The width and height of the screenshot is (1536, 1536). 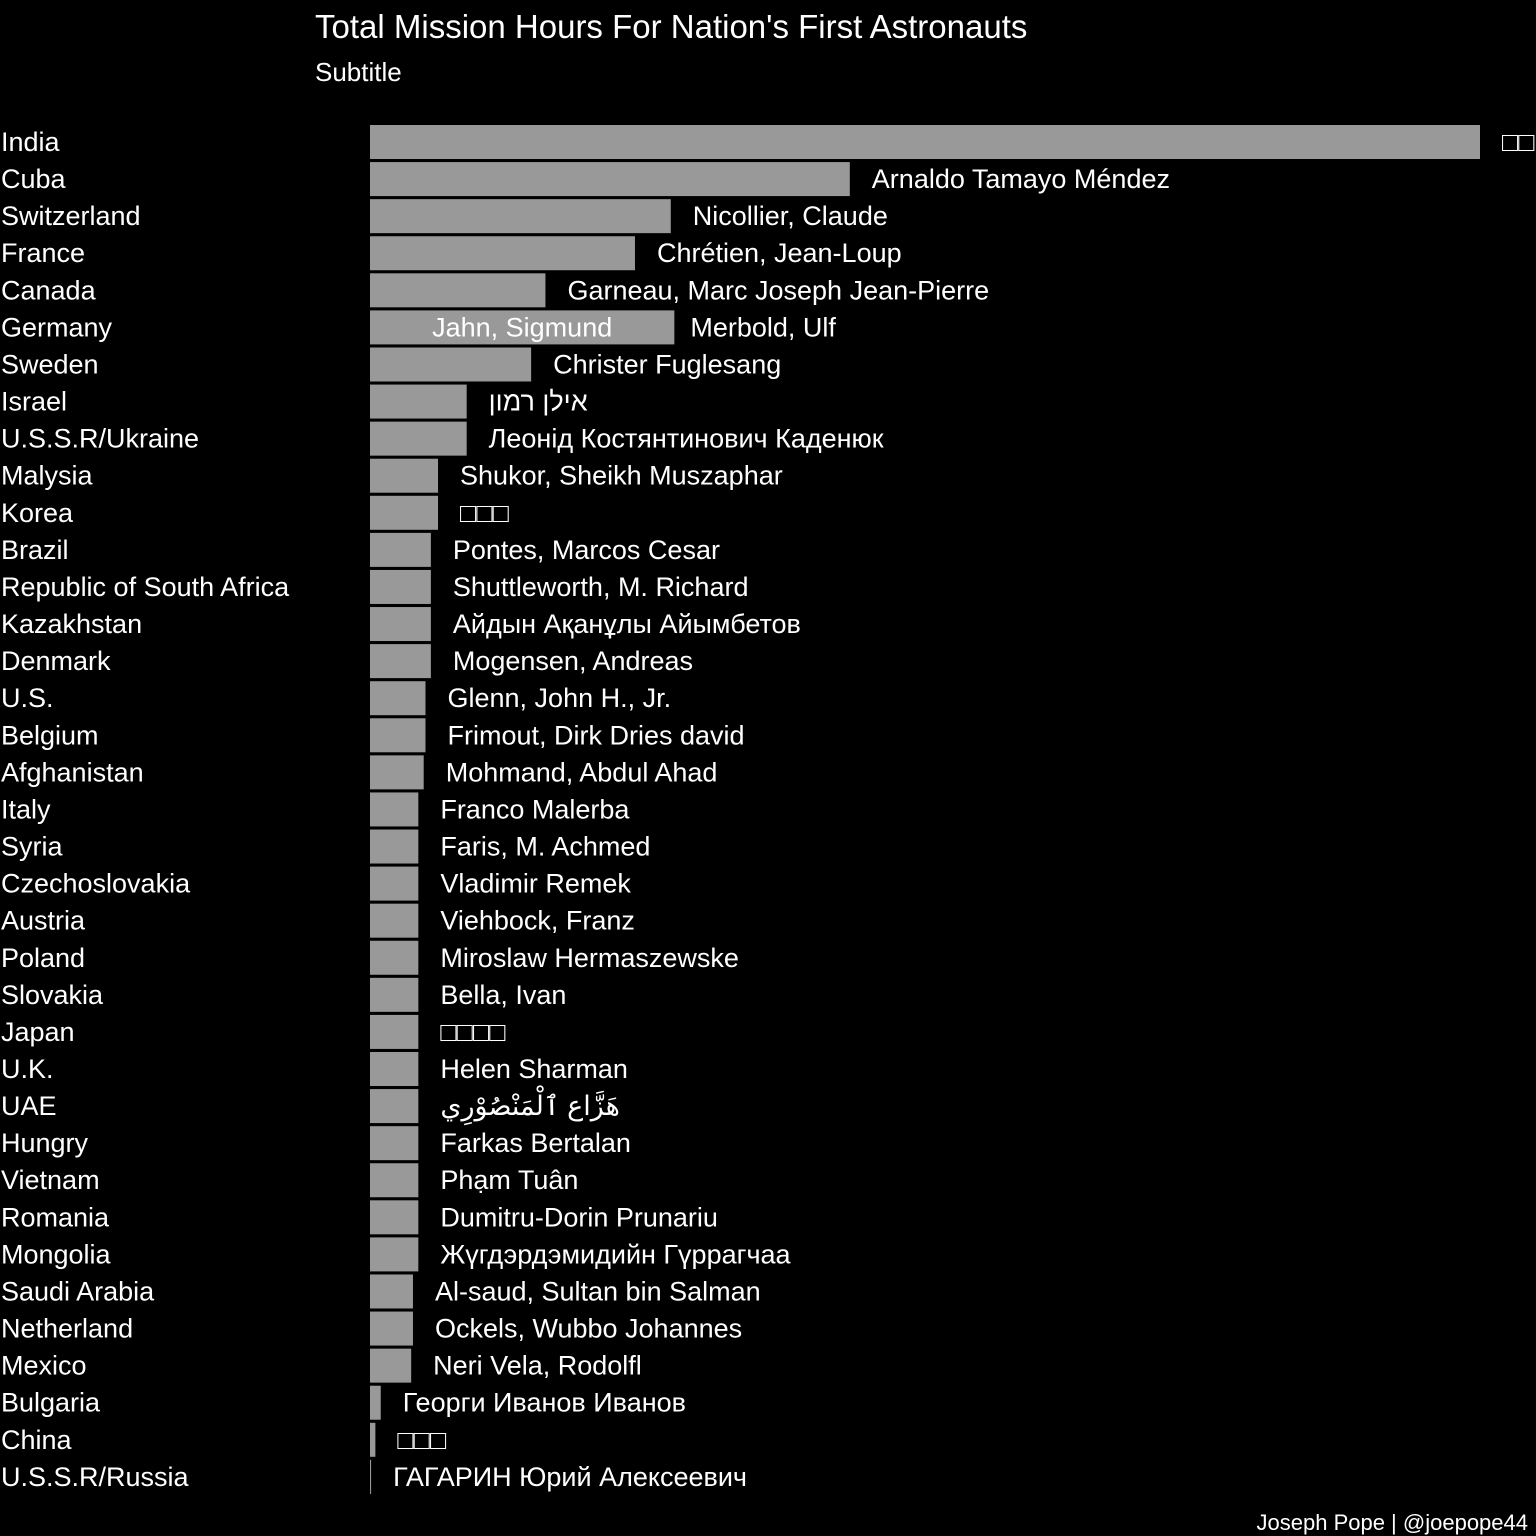 What do you see at coordinates (534, 1069) in the screenshot?
I see `data-label: Helen Sharman` at bounding box center [534, 1069].